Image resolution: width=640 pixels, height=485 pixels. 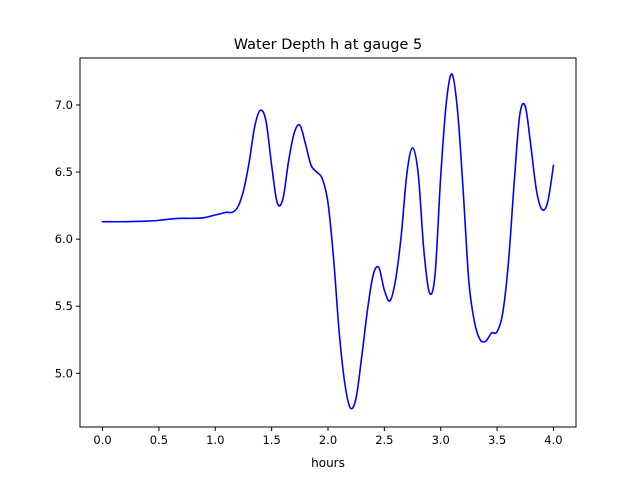 I want to click on x-axis-label: hours, so click(x=328, y=463).